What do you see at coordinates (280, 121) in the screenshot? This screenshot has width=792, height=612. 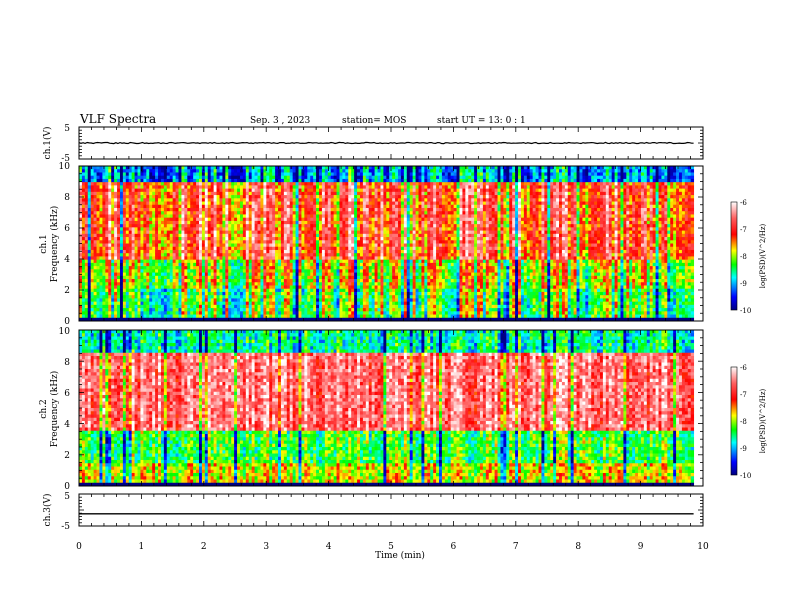 I see `date-label: Sep. 3 , 2023` at bounding box center [280, 121].